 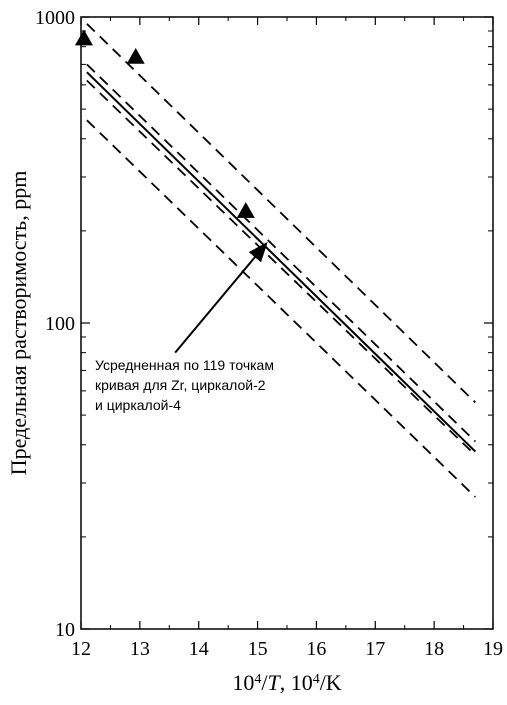 I want to click on annotation-text-line: и циркалой-4, so click(x=138, y=405).